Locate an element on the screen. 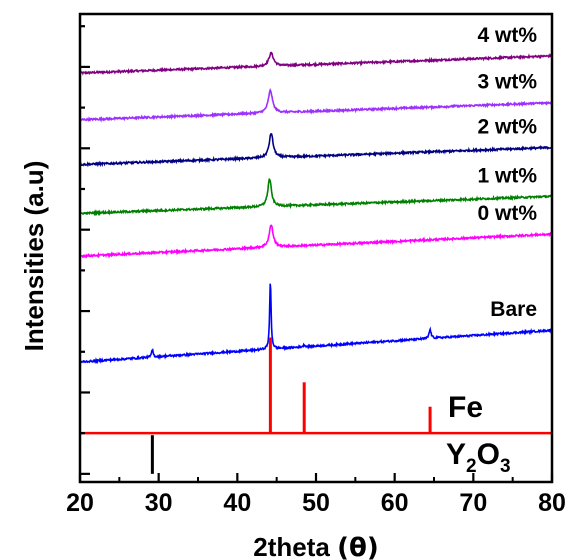  x-tick-label: 40 is located at coordinates (237, 503).